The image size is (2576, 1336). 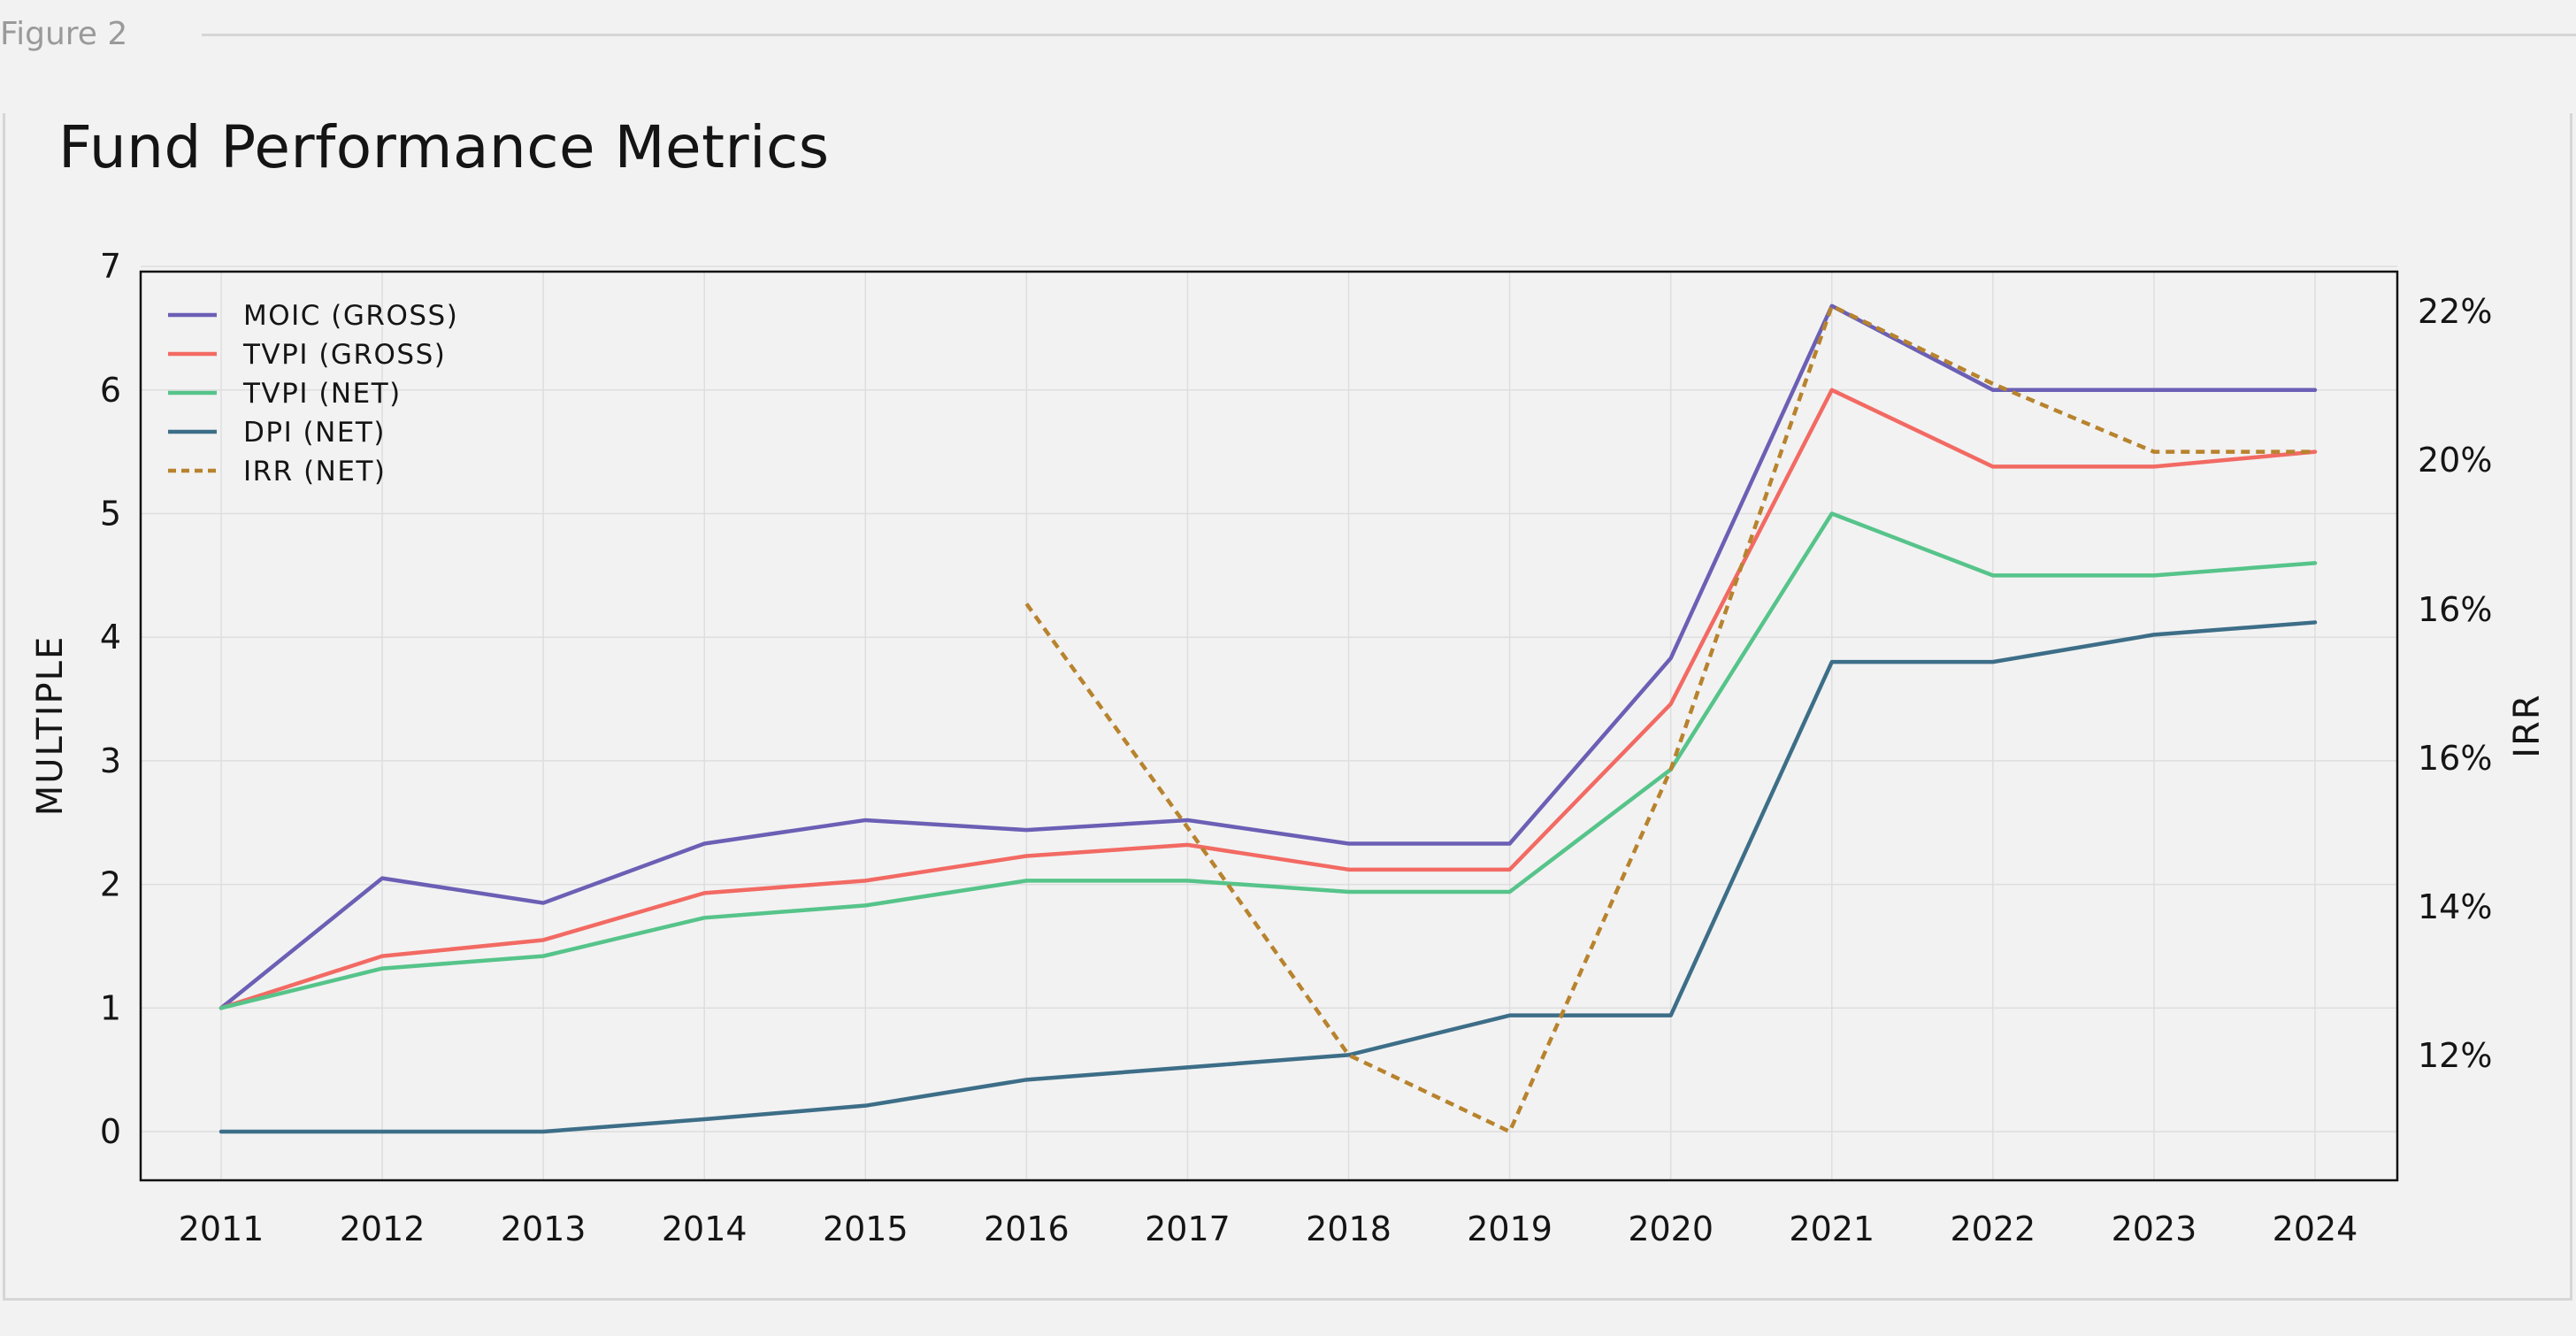 I want to click on legend-label: DPI (NET), so click(x=314, y=433).